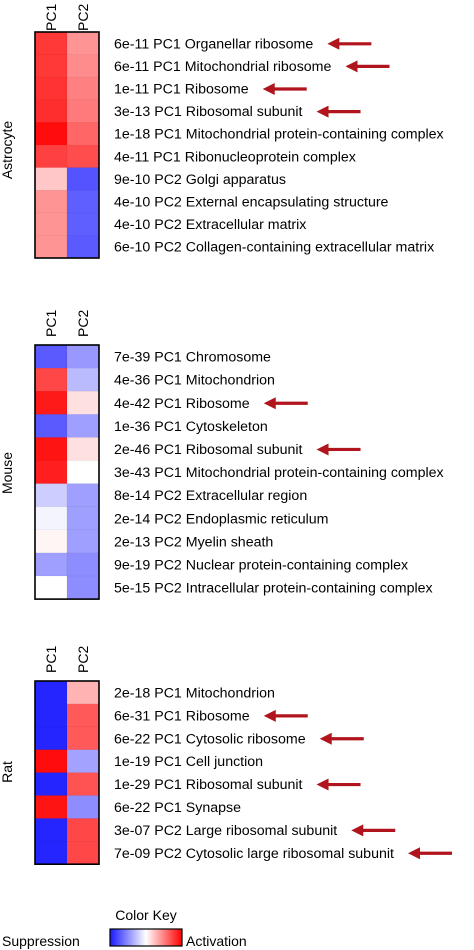 This screenshot has width=474, height=950. Describe the element at coordinates (177, 808) in the screenshot. I see `row-label: 6e-22 PC1 Synapse` at that location.